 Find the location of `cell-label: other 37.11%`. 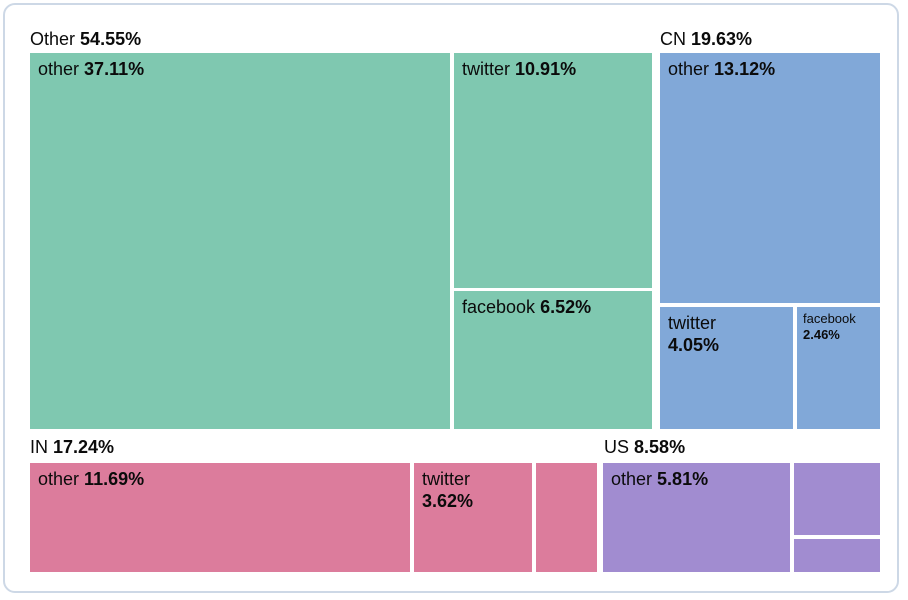

cell-label: other 37.11% is located at coordinates (240, 66).